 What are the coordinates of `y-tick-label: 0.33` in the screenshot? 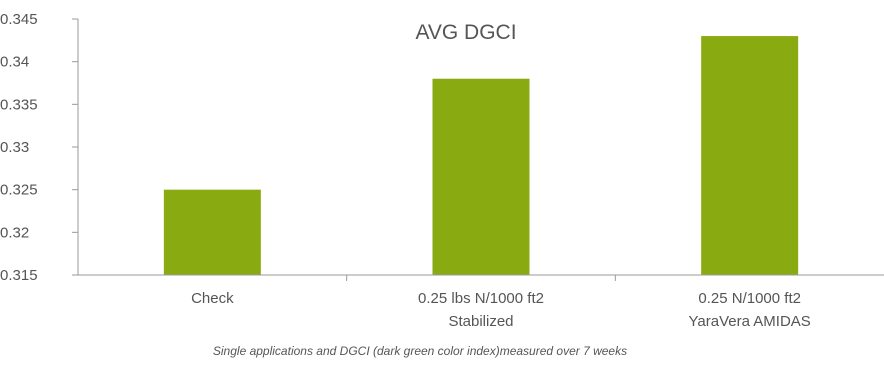 It's located at (14, 147).